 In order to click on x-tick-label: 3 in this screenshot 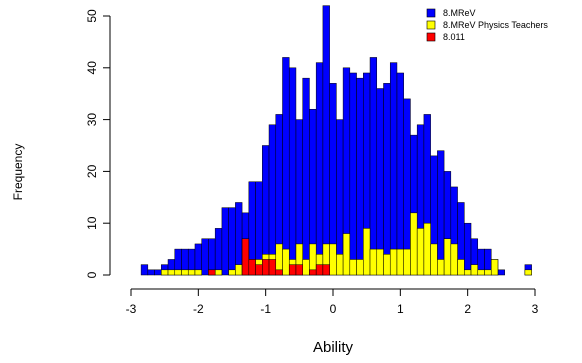, I will do `click(535, 309)`.